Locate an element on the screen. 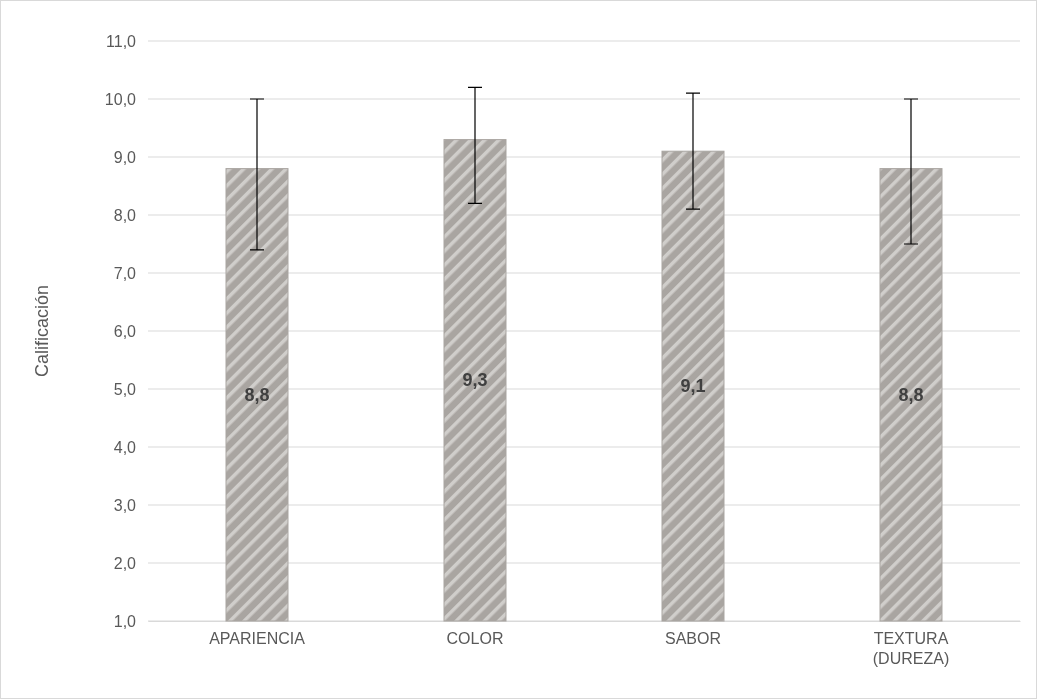 This screenshot has height=700, width=1038. y-tick-label: 8,0 is located at coordinates (125, 215).